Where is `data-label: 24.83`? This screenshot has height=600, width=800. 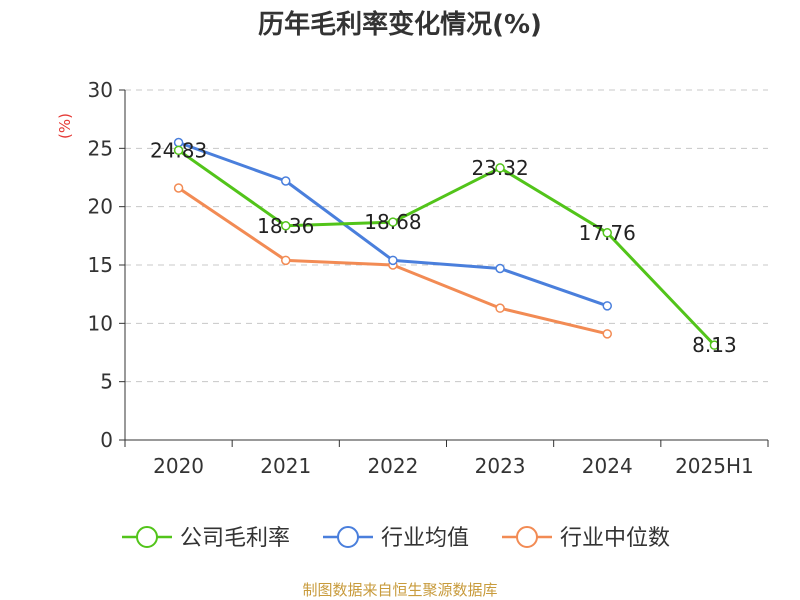 data-label: 24.83 is located at coordinates (178, 150).